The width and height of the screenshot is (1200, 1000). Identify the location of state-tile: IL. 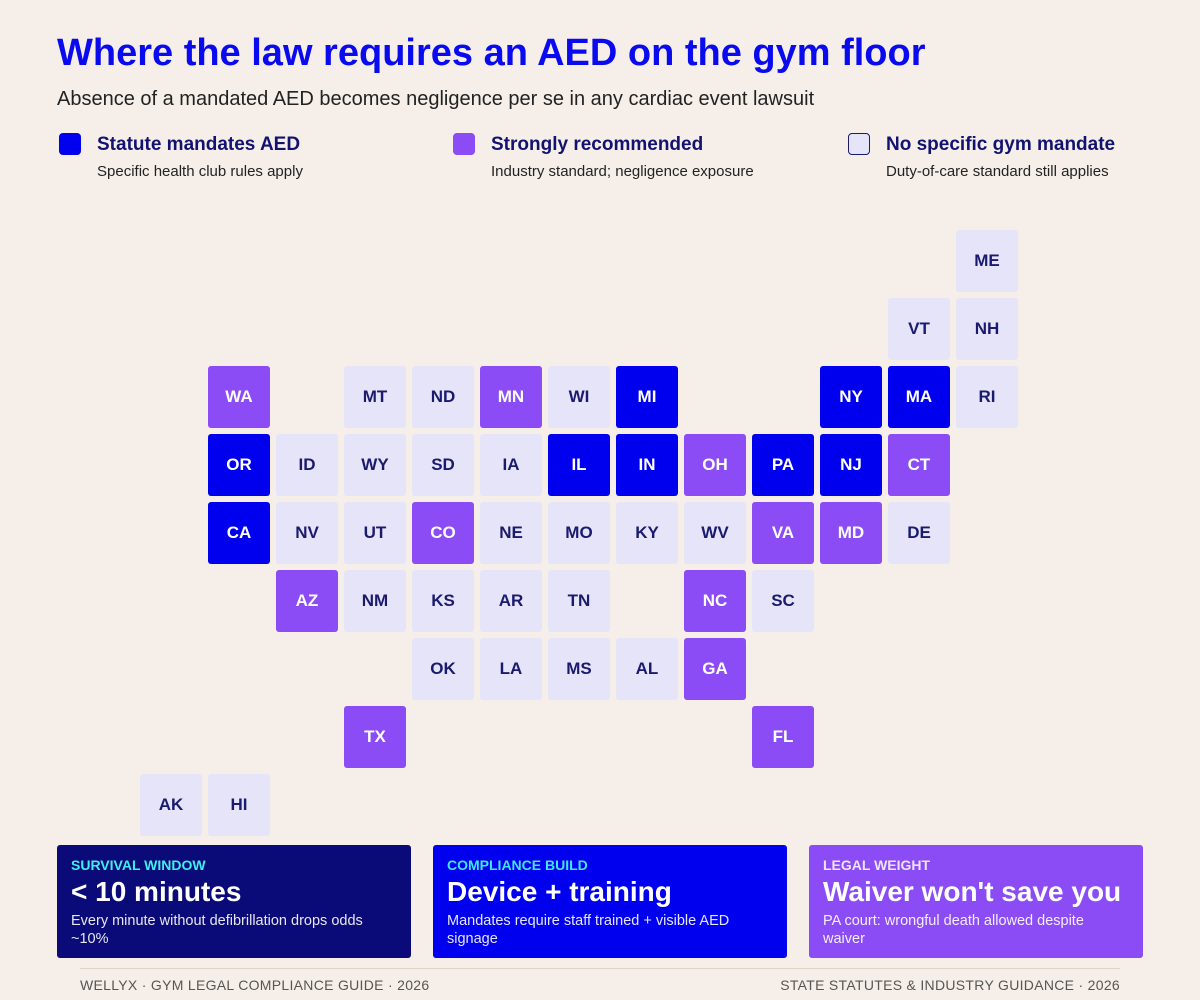
(579, 465).